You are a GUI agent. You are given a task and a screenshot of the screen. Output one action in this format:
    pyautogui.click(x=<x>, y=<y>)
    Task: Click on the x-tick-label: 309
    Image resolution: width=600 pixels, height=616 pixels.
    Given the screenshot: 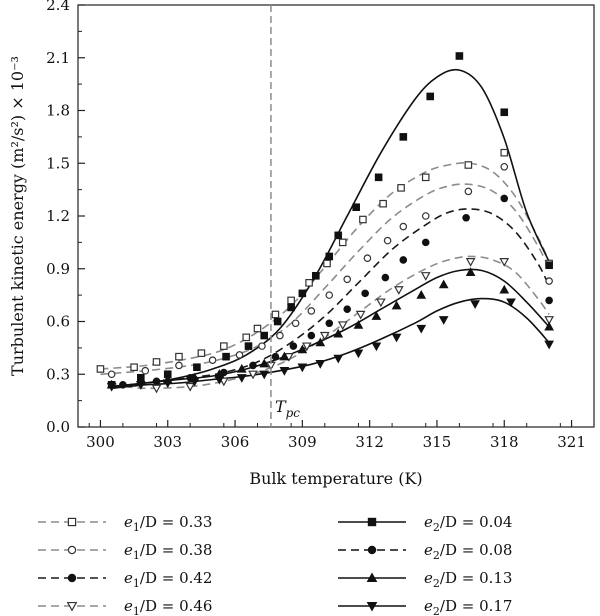 What is the action you would take?
    pyautogui.click(x=302, y=442)
    